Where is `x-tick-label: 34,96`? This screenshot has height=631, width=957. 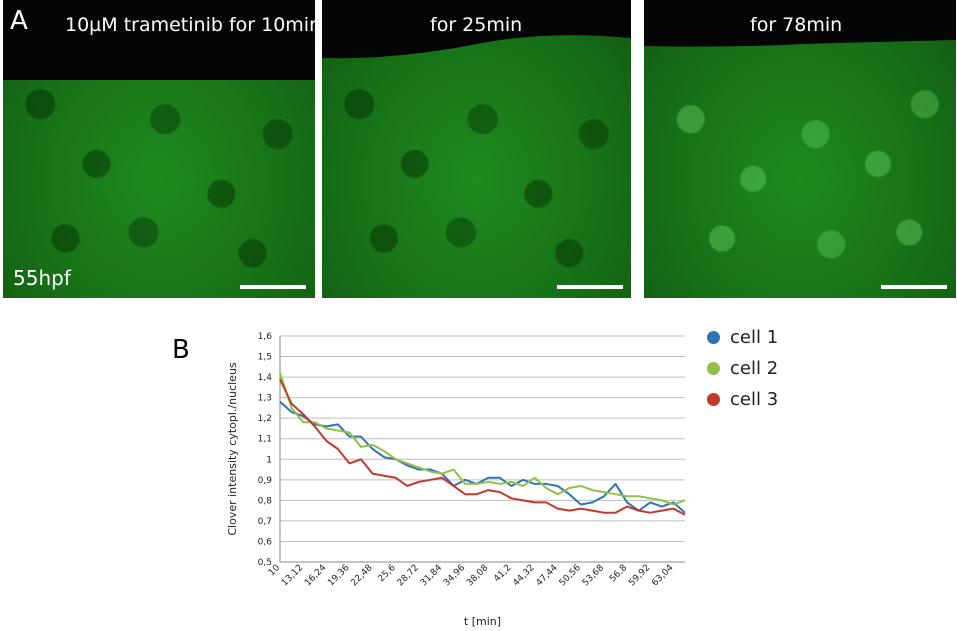 x-tick-label: 34,96 is located at coordinates (454, 575).